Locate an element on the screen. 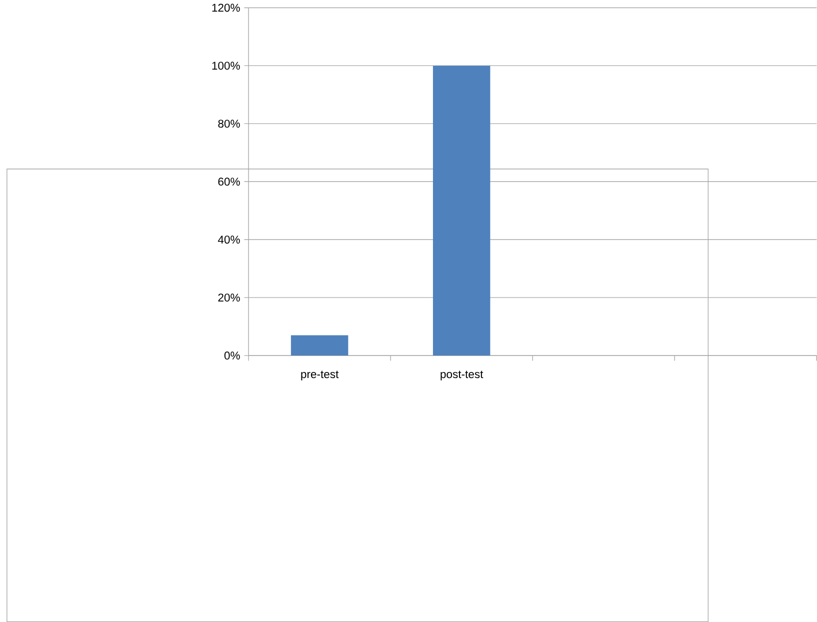 Image resolution: width=817 pixels, height=622 pixels. y-tick-label: 80% is located at coordinates (229, 124).